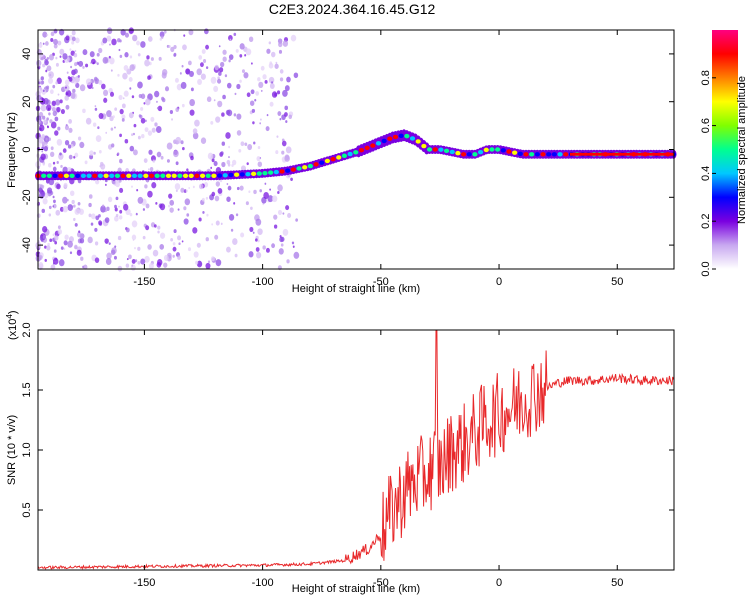 The width and height of the screenshot is (750, 600). I want to click on snr-x-tick-label: 50, so click(617, 583).